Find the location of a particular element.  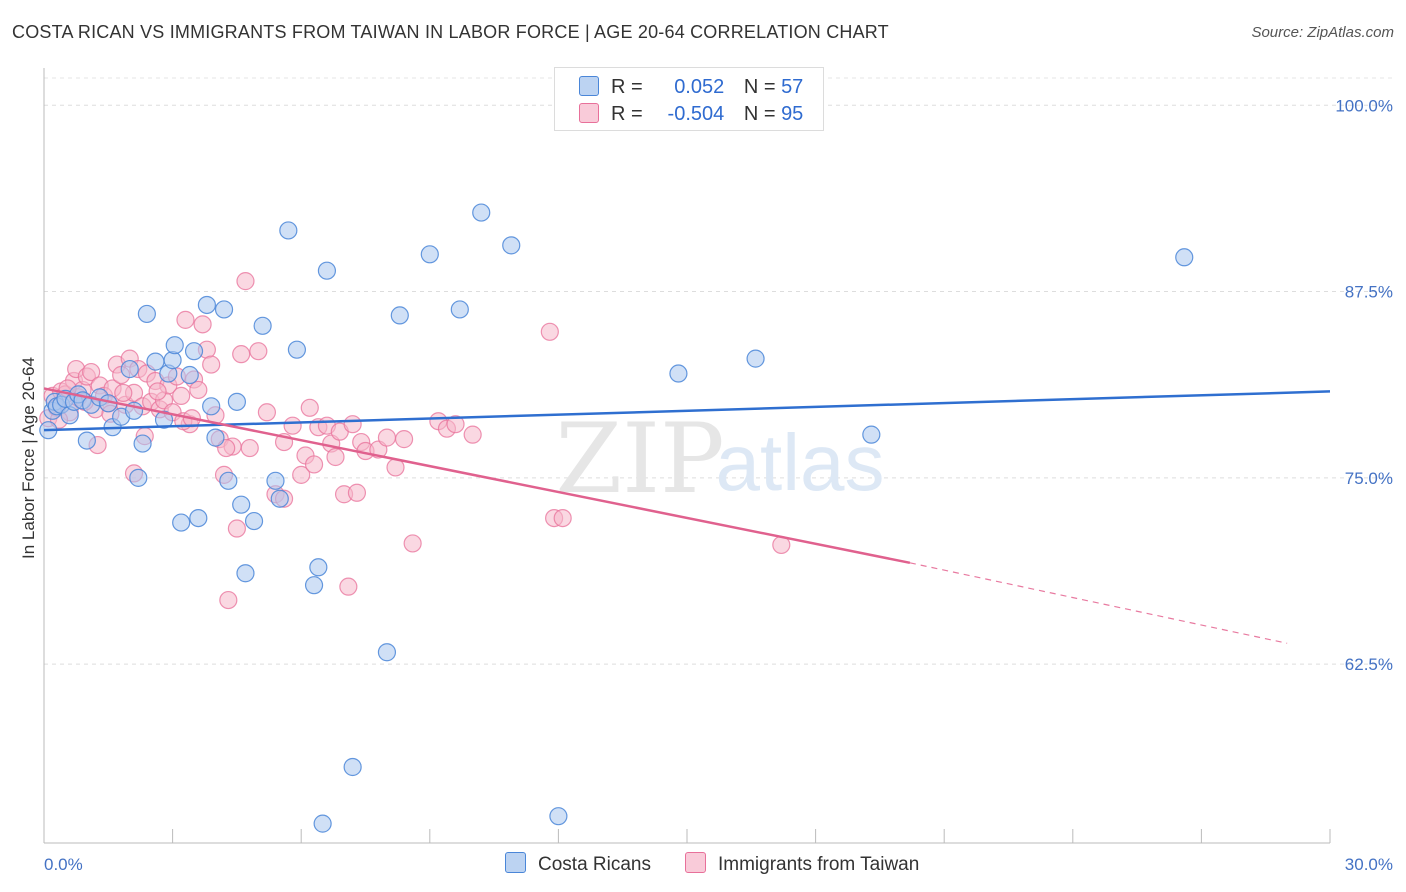

trend-line-costa-rican is located at coordinates (687, 411).